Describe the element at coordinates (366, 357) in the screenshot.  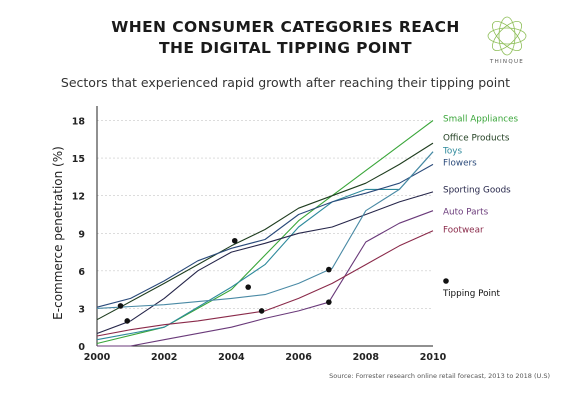
I see `x-tick-label: 2008` at that location.